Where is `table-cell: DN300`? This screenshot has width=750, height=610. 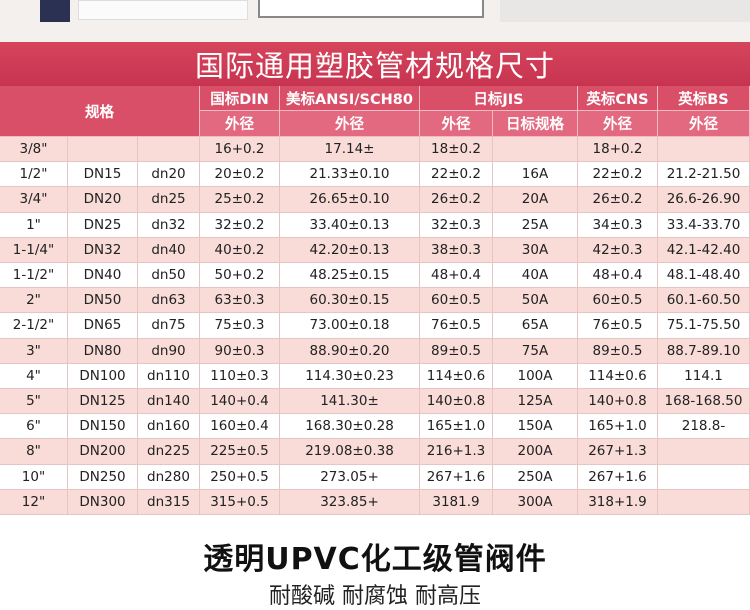 table-cell: DN300 is located at coordinates (103, 502).